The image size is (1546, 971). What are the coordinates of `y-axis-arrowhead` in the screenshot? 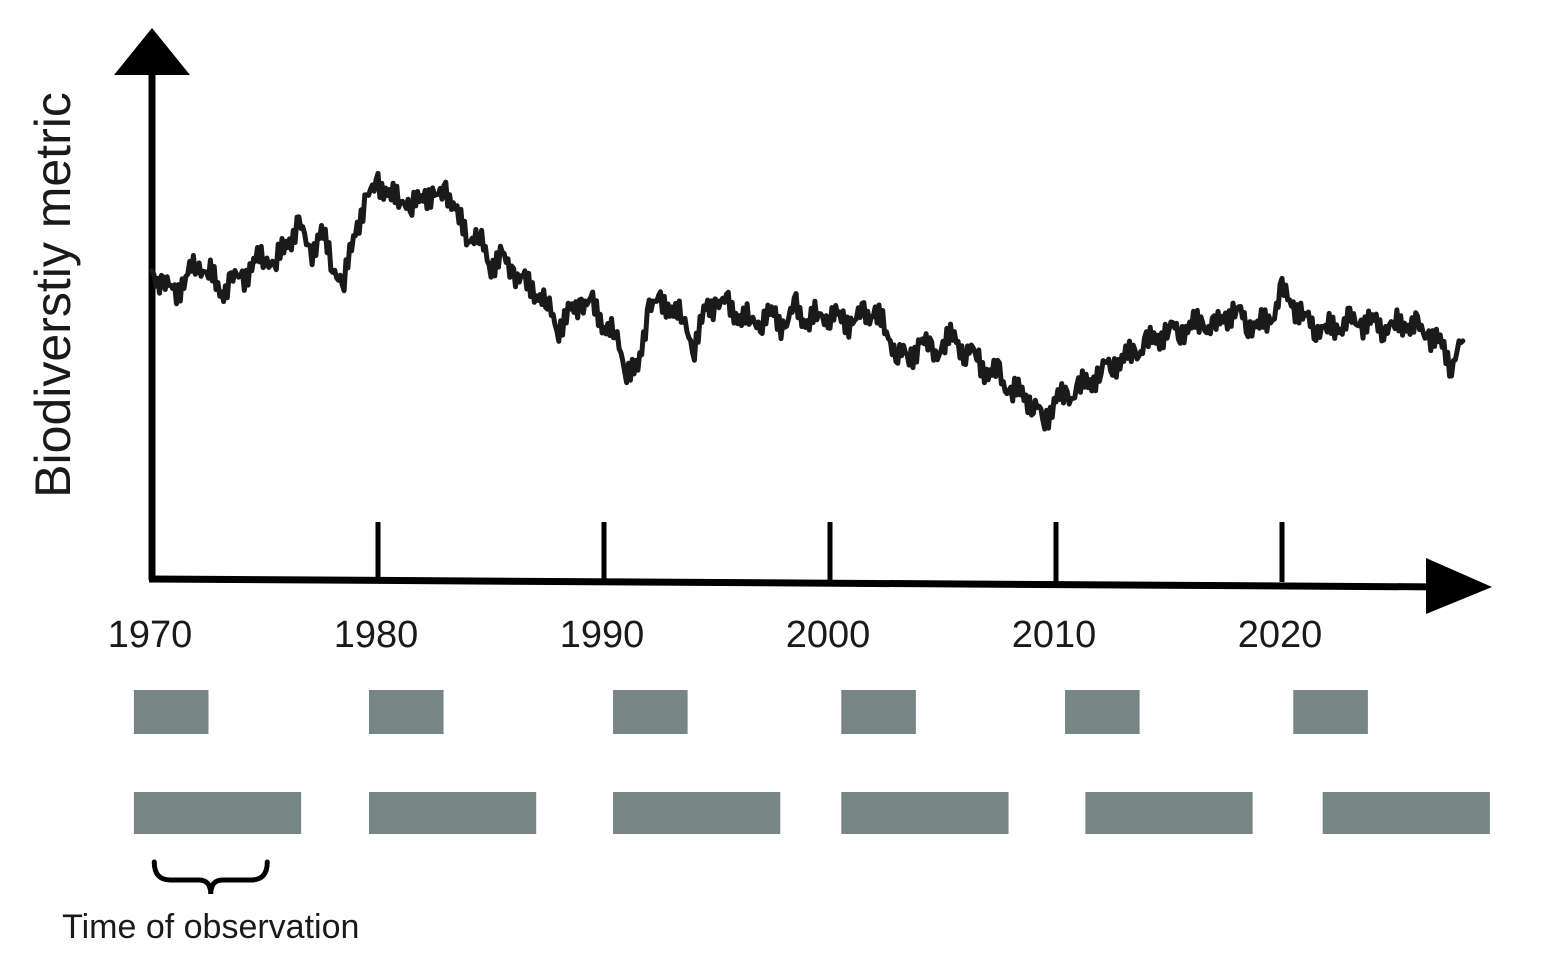 It's located at (152, 51).